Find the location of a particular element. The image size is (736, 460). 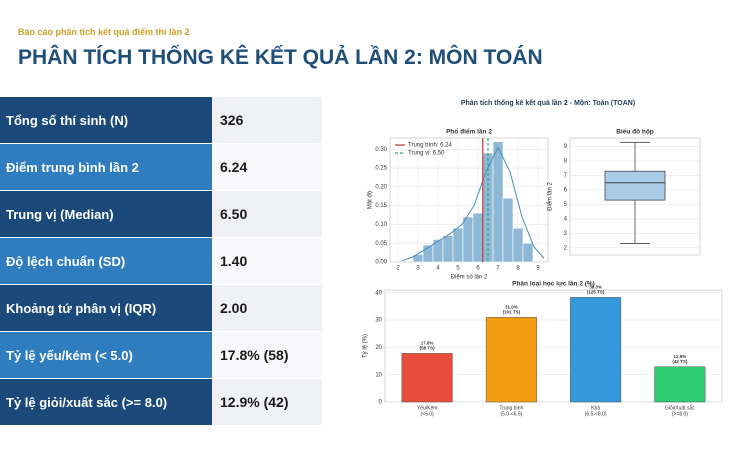

y-tick-label: 4 is located at coordinates (566, 219).